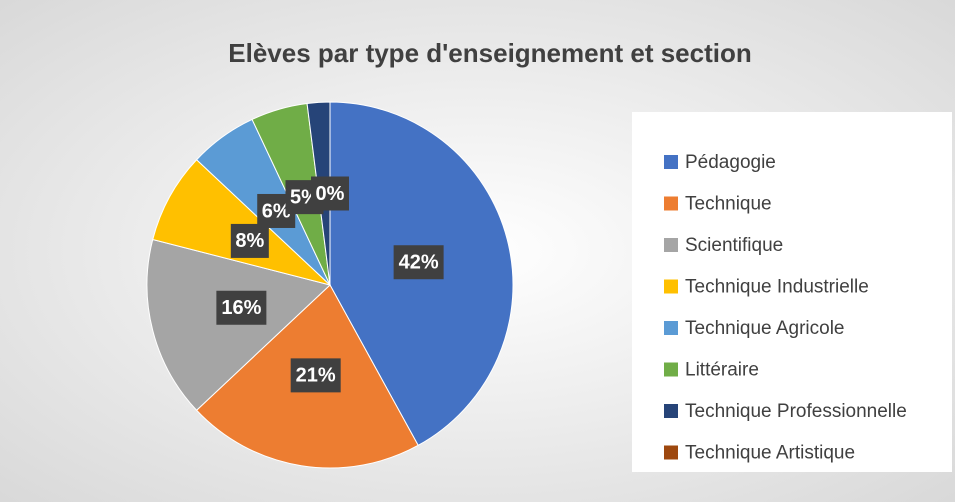 This screenshot has height=502, width=955. What do you see at coordinates (730, 162) in the screenshot?
I see `legend-label: Pédagogie` at bounding box center [730, 162].